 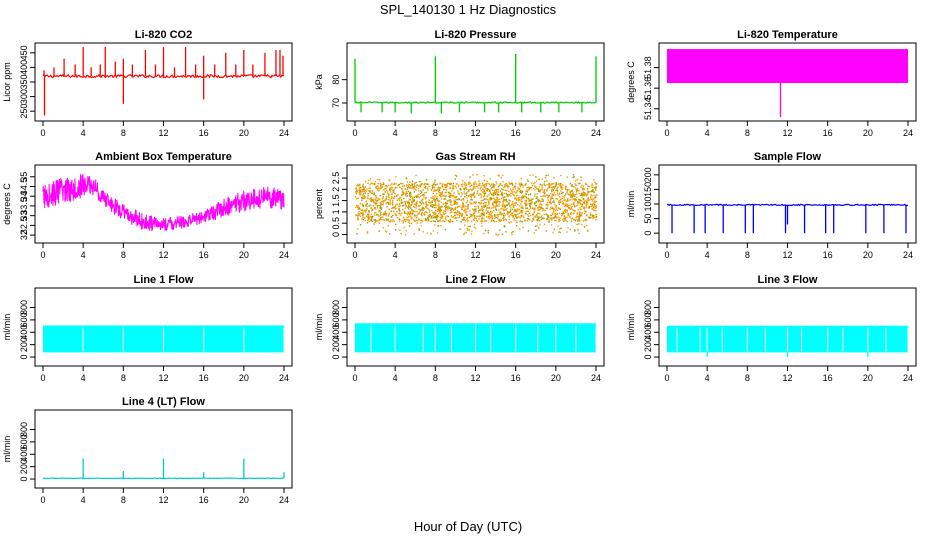 I want to click on x-tick-label: 16, so click(x=204, y=133).